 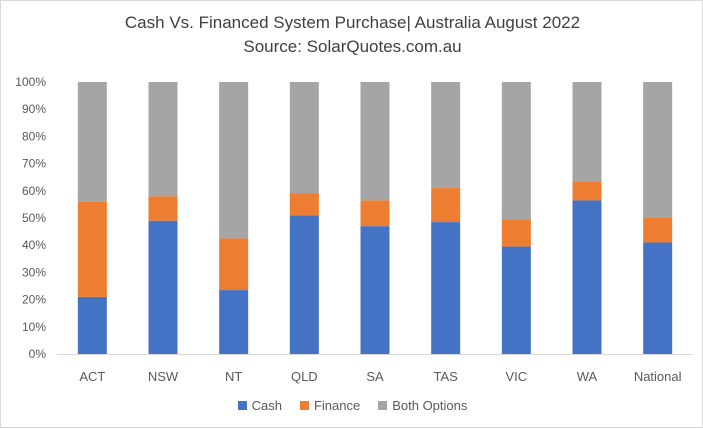 What do you see at coordinates (233, 376) in the screenshot?
I see `x-tick-label: NT` at bounding box center [233, 376].